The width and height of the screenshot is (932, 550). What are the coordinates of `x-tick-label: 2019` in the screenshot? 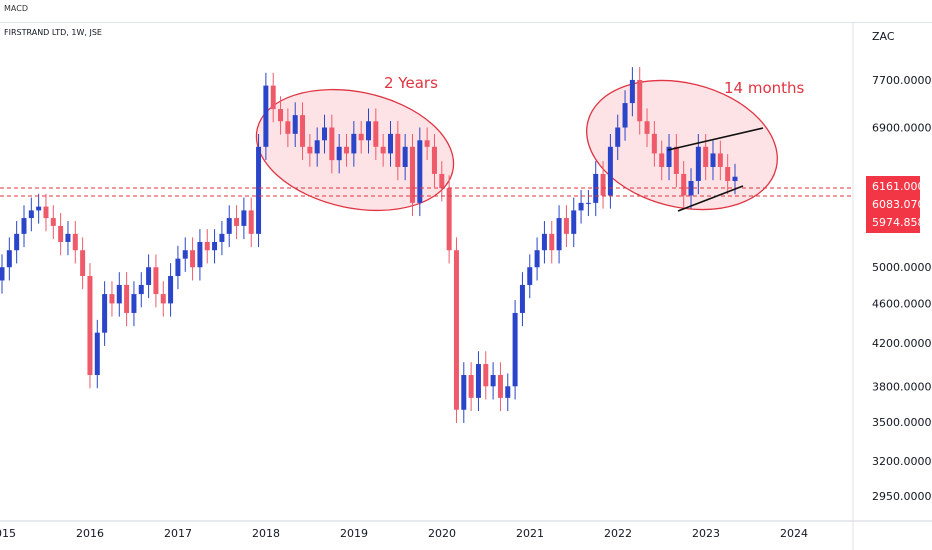 It's located at (354, 533).